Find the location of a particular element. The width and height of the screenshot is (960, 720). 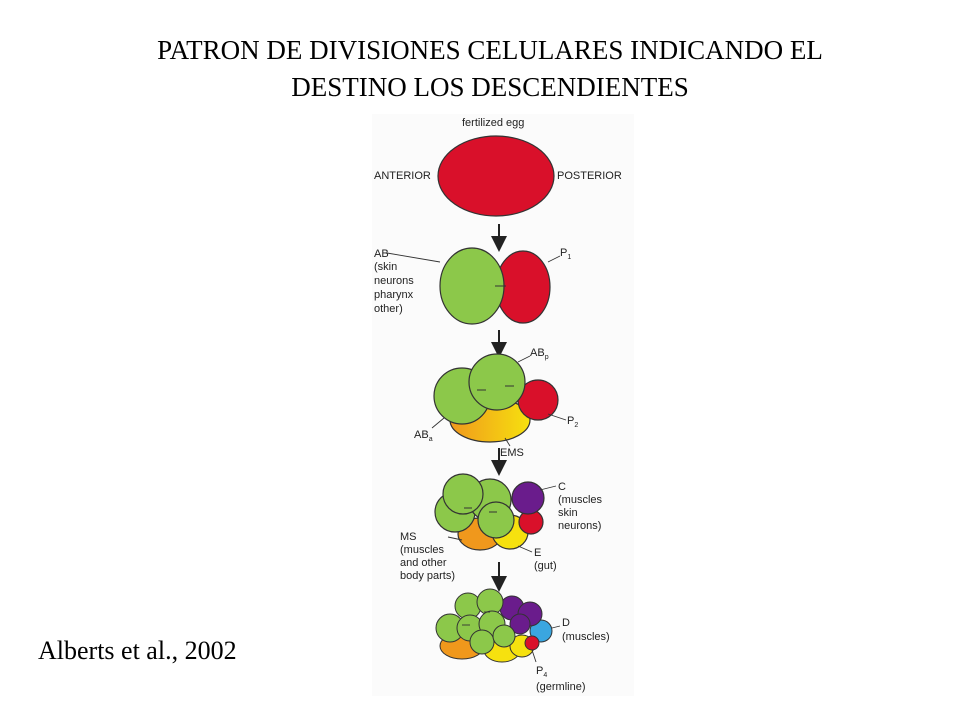

c-fate-3: neurons) is located at coordinates (579, 526).